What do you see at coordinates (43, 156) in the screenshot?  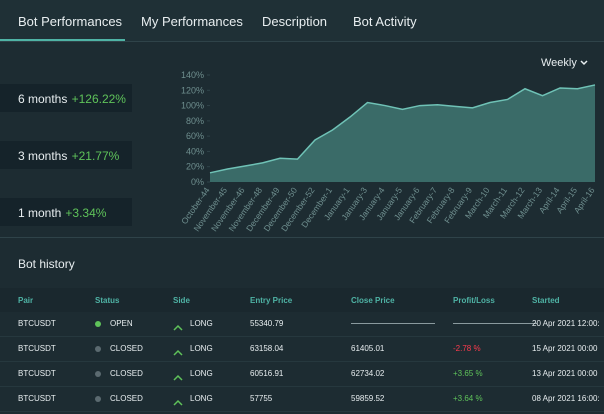 I see `period: 3 months` at bounding box center [43, 156].